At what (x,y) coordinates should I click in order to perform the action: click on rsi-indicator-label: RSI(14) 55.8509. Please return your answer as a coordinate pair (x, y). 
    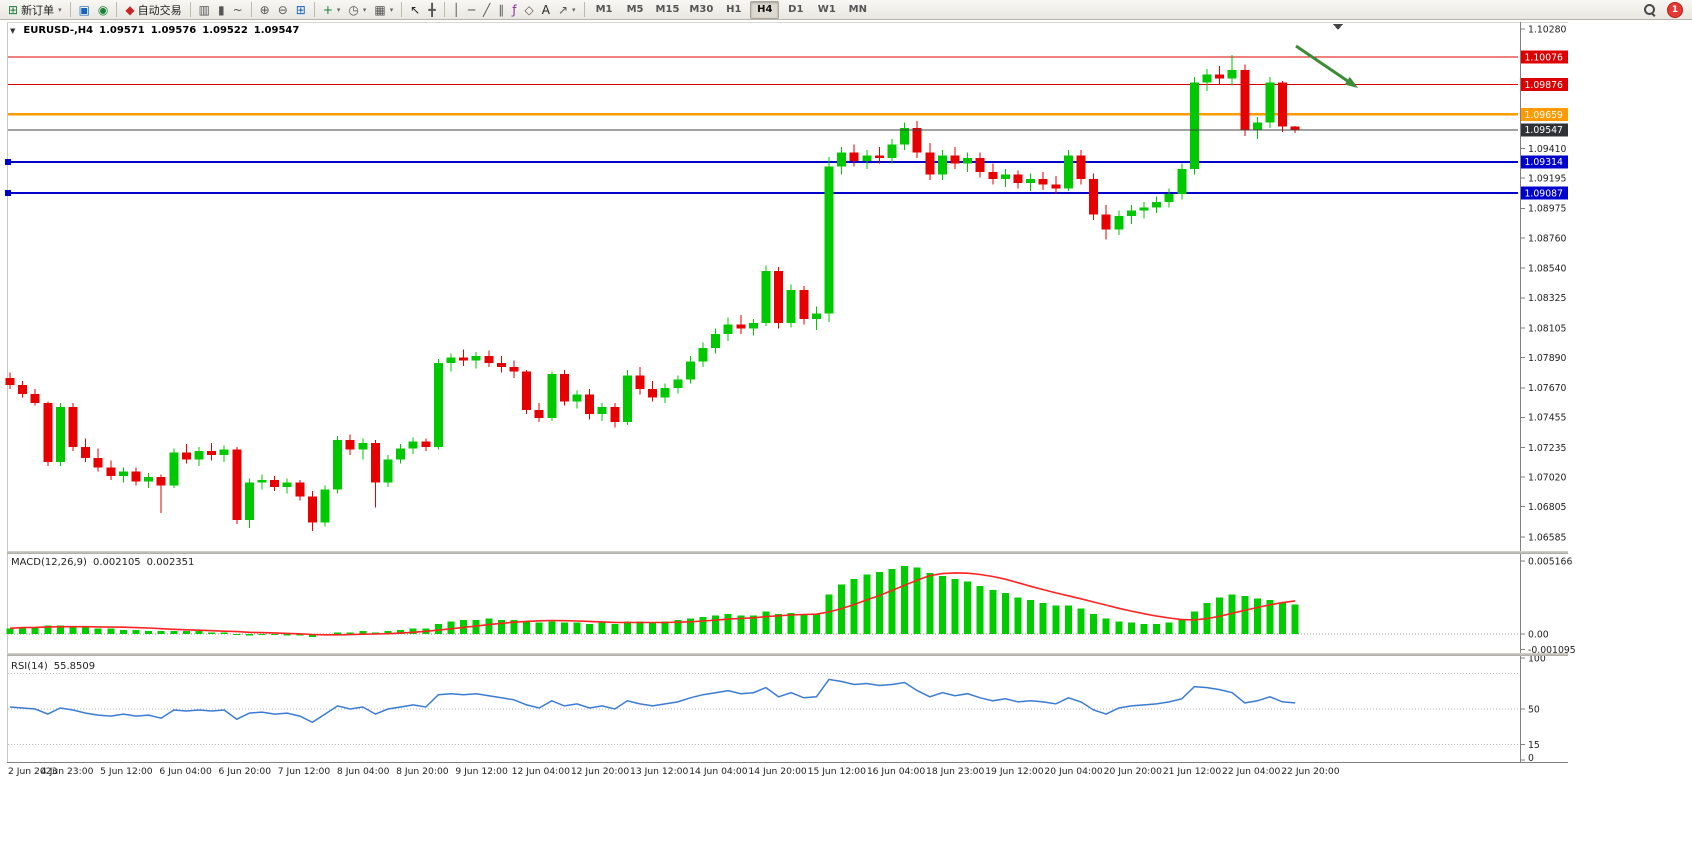
    Looking at the image, I should click on (53, 666).